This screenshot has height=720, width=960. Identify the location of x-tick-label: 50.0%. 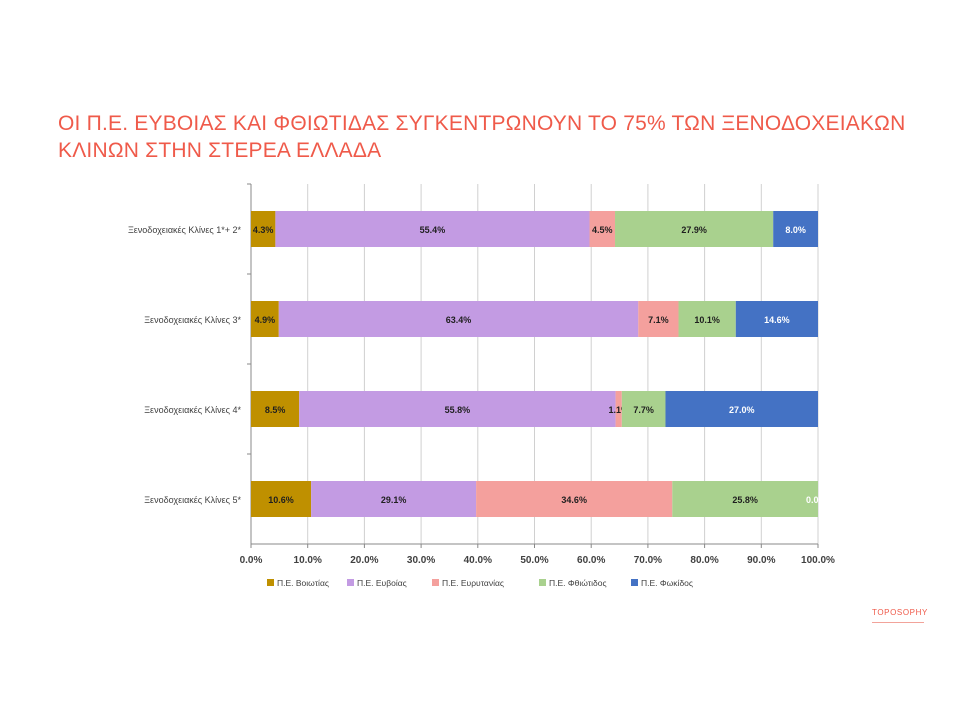
(534, 560).